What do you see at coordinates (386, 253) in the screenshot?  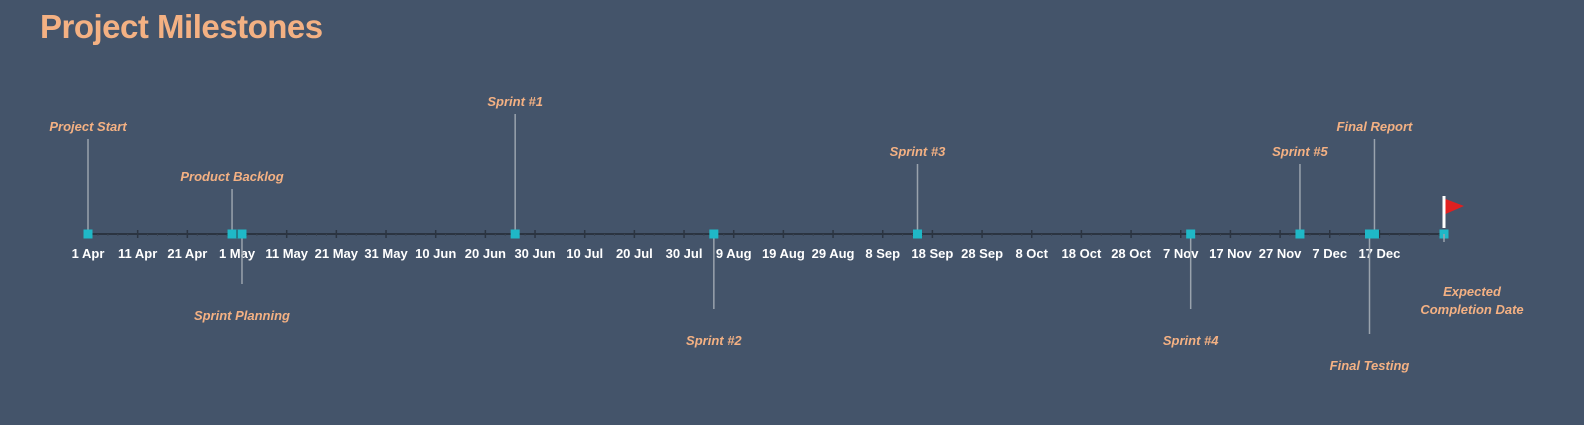 I see `tick-label: 31 May` at bounding box center [386, 253].